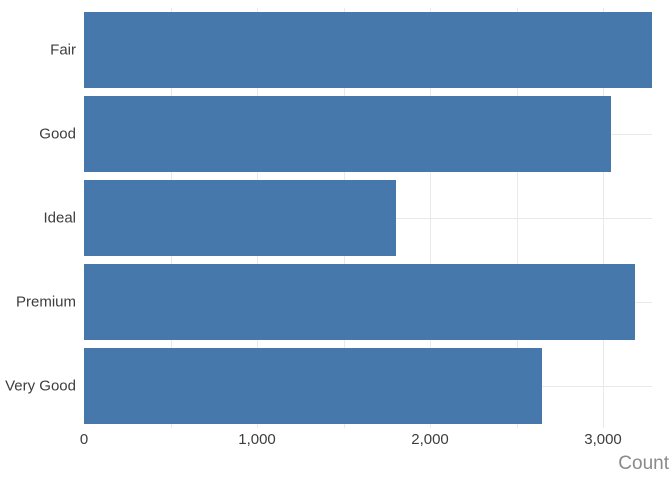 Image resolution: width=672 pixels, height=480 pixels. I want to click on bar-very-good, so click(313, 386).